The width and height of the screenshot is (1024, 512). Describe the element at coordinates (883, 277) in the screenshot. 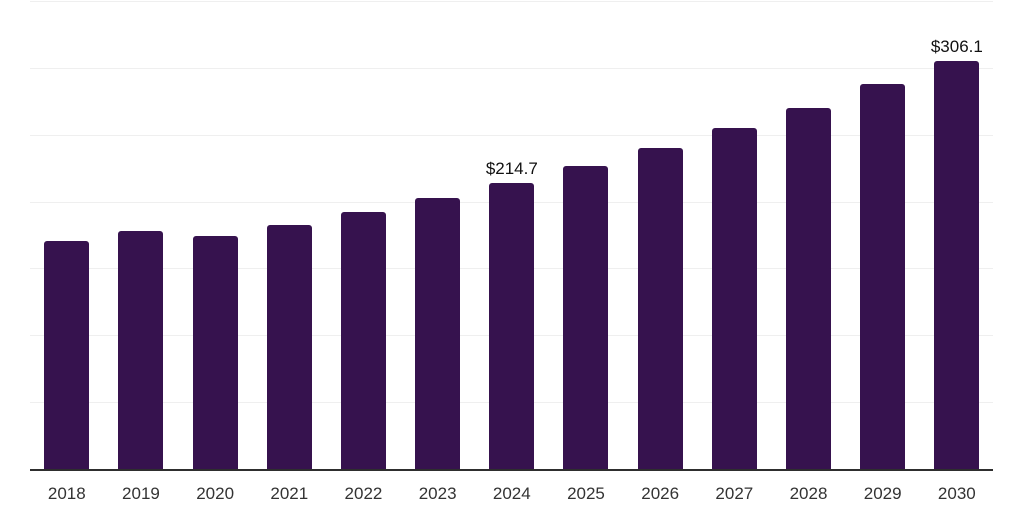

I see `bar-2029` at that location.